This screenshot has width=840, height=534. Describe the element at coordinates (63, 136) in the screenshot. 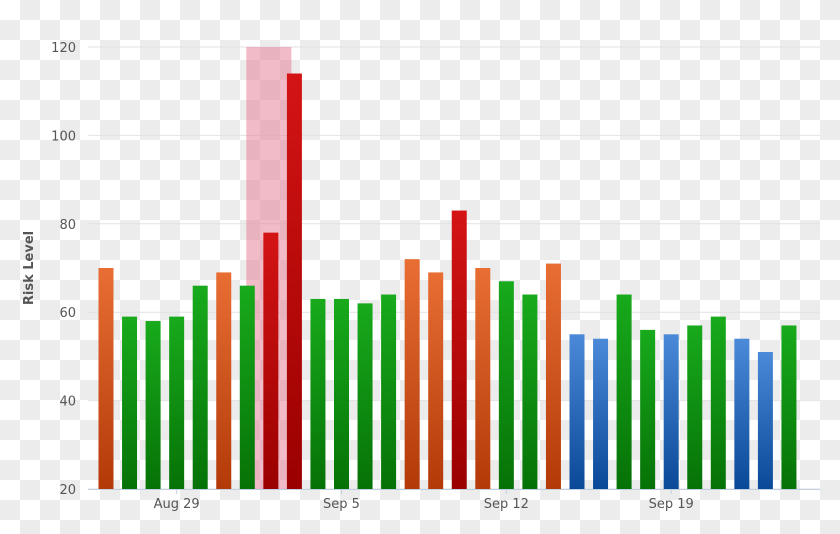

I see `y-tick-label: 100` at that location.